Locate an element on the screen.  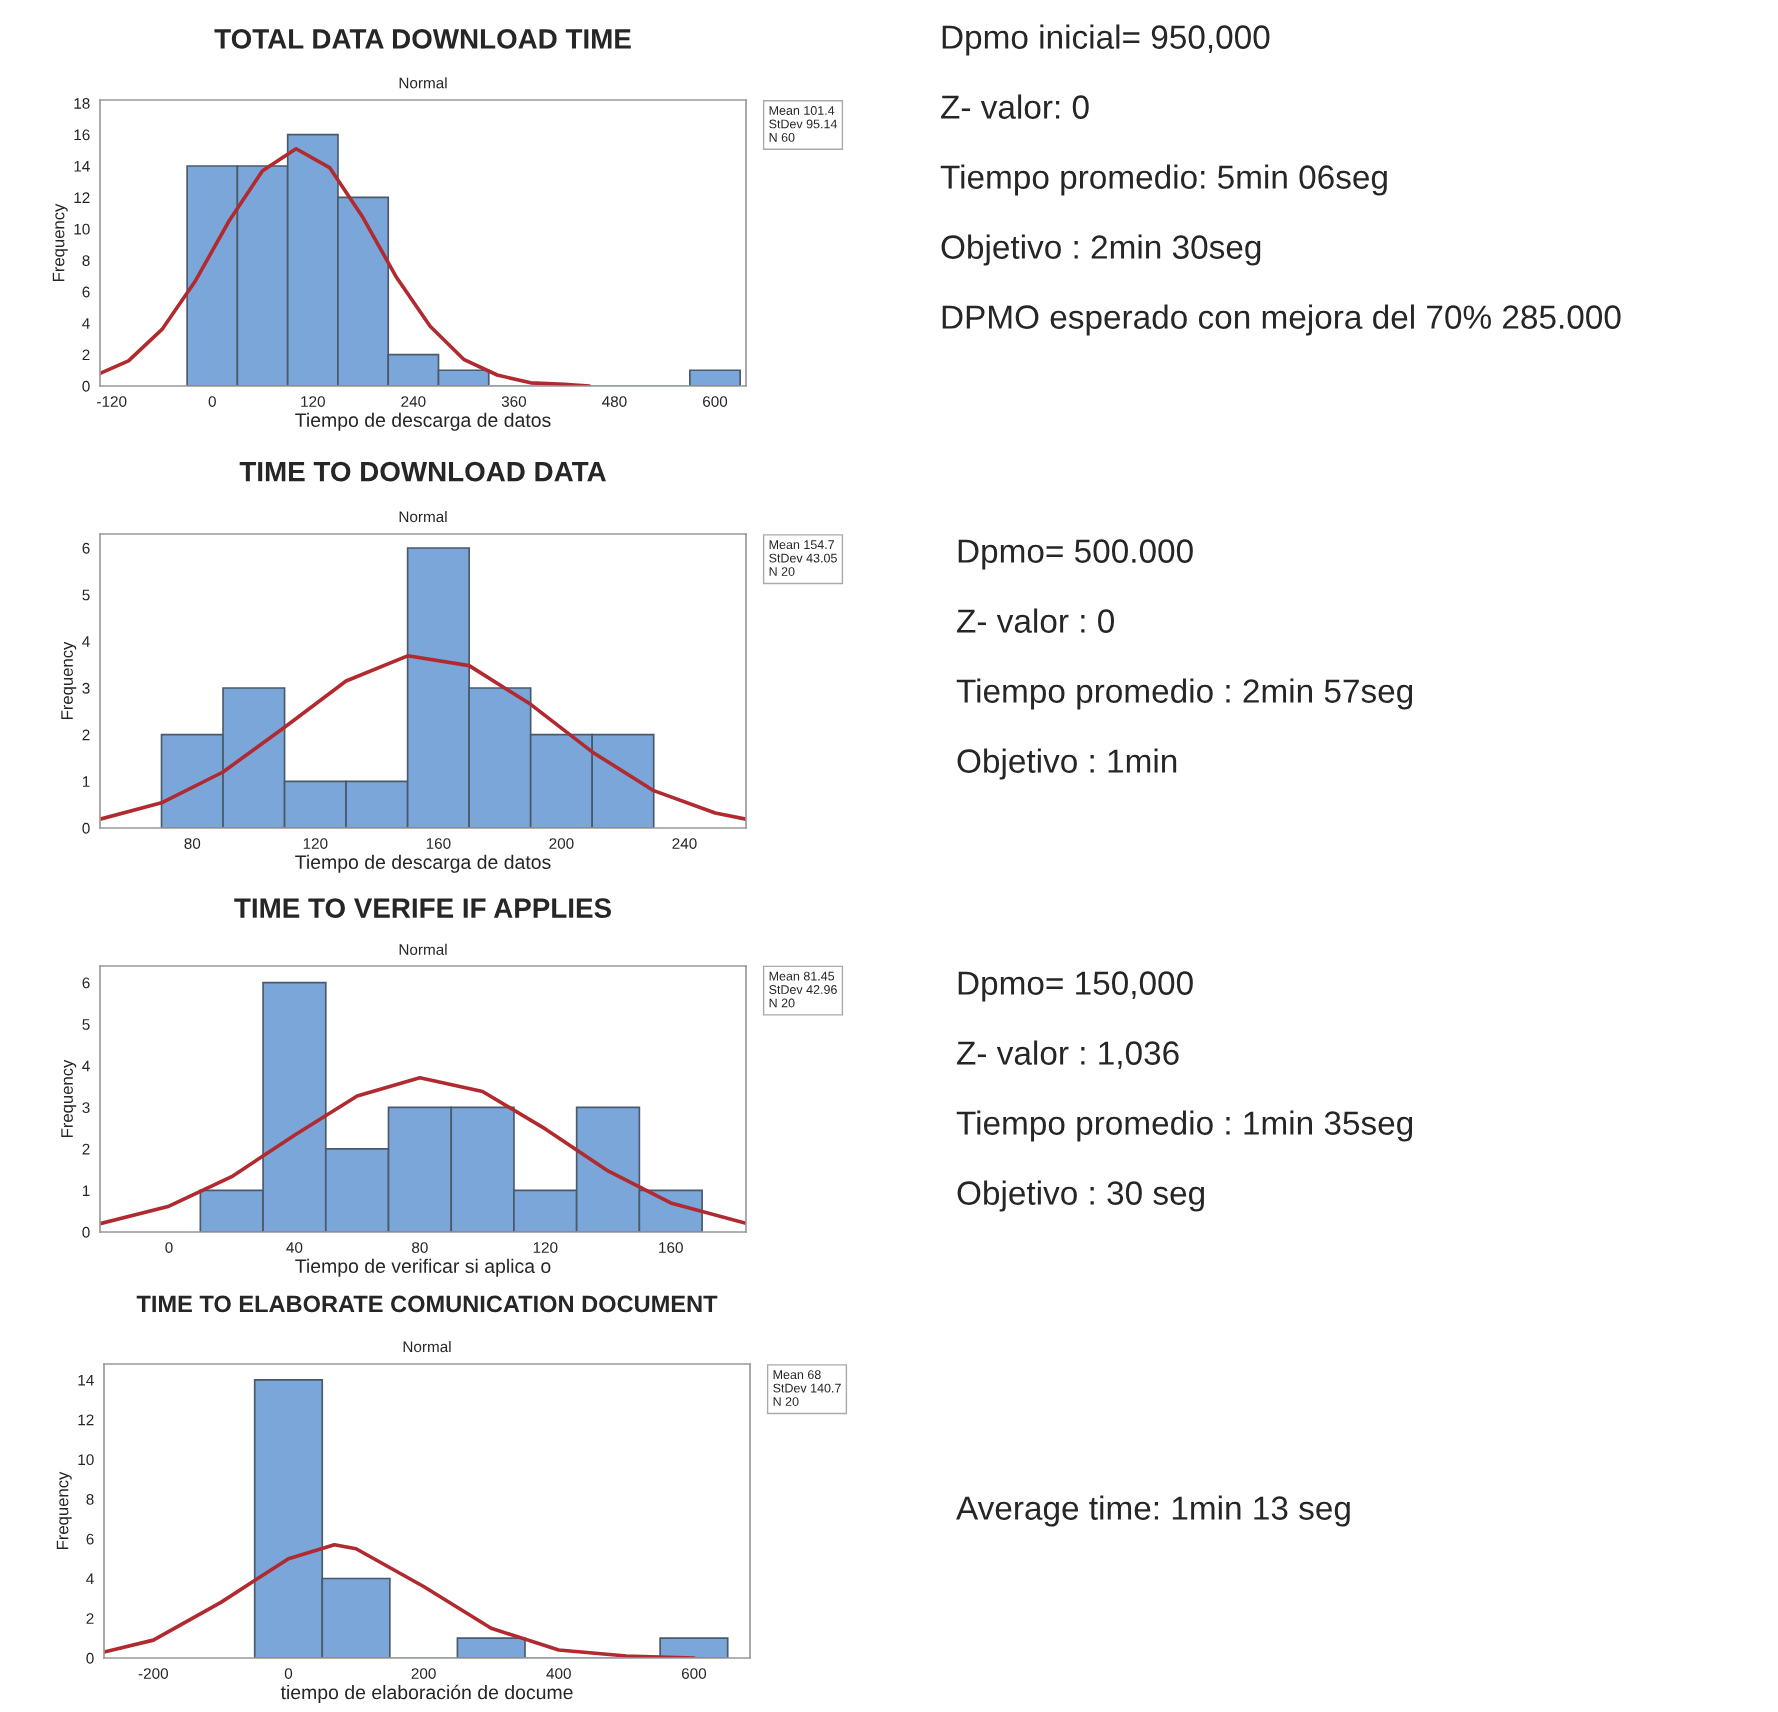
chart-title: TIME TO DOWNLOAD DATA is located at coordinates (422, 471).